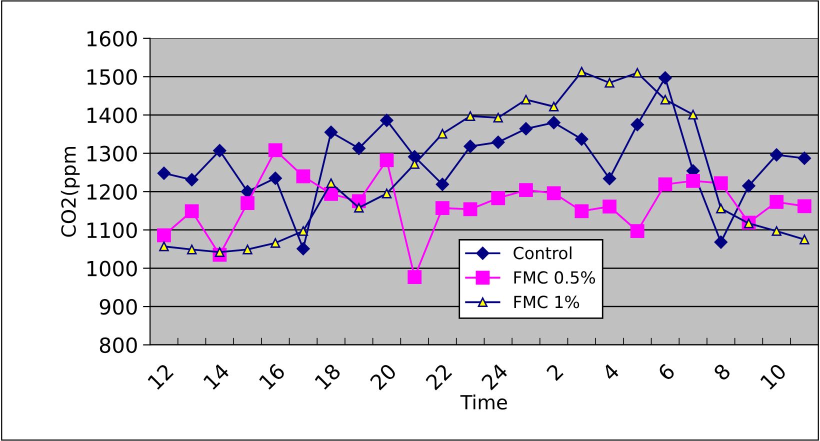 Image resolution: width=820 pixels, height=441 pixels. Describe the element at coordinates (483, 402) in the screenshot. I see `x-axis-title: Time` at that location.